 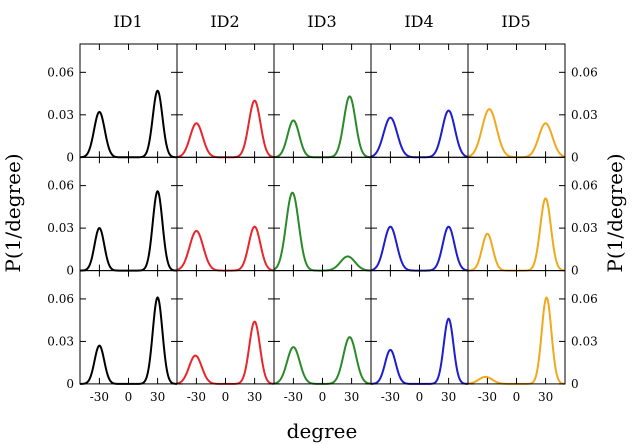 What do you see at coordinates (515, 21) in the screenshot?
I see `column-title-id5: ID5` at bounding box center [515, 21].